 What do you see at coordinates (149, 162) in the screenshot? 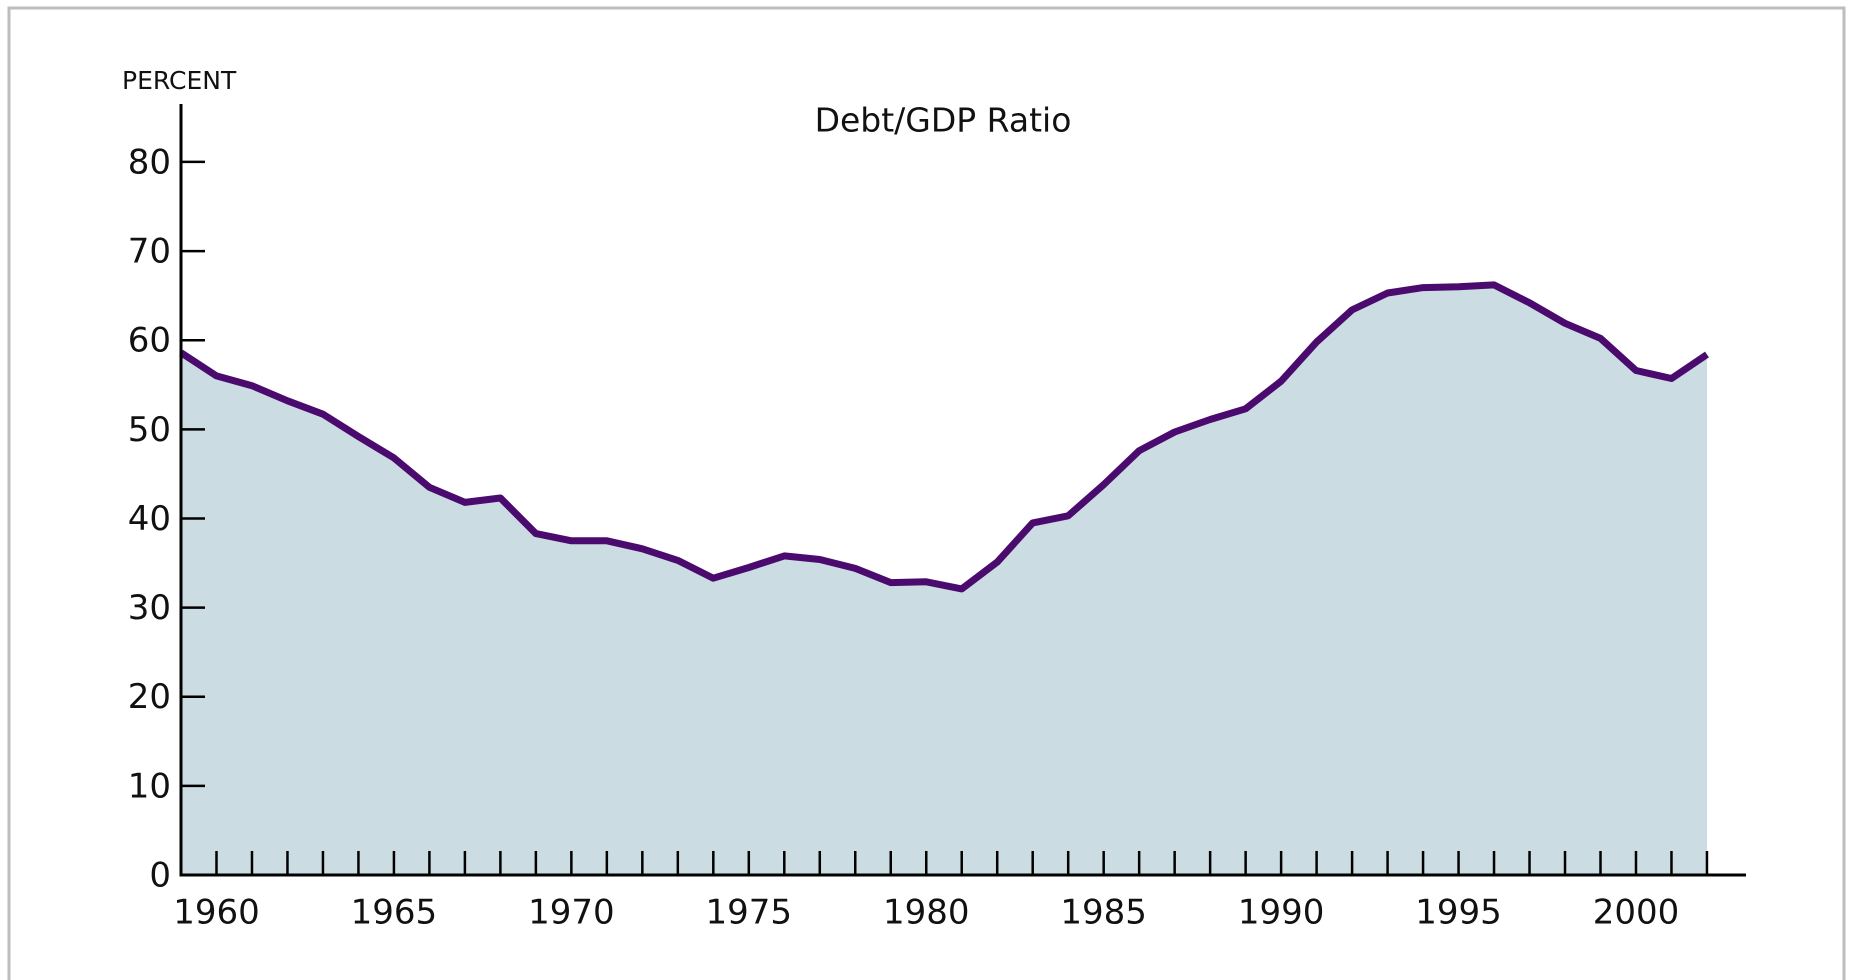
I see `y-tick-label: 80` at bounding box center [149, 162].